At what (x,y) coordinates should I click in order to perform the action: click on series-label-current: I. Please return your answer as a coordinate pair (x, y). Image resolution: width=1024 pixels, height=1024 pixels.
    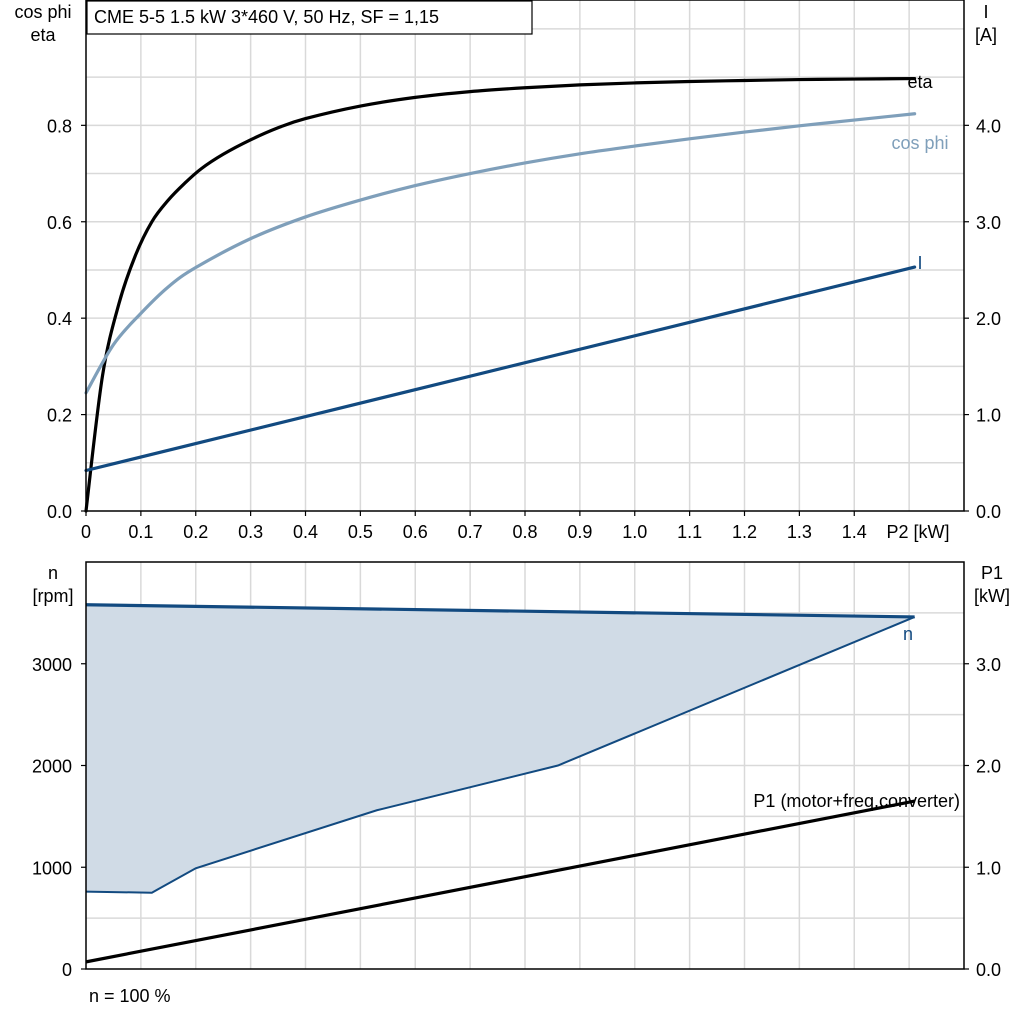
    Looking at the image, I should click on (919, 263).